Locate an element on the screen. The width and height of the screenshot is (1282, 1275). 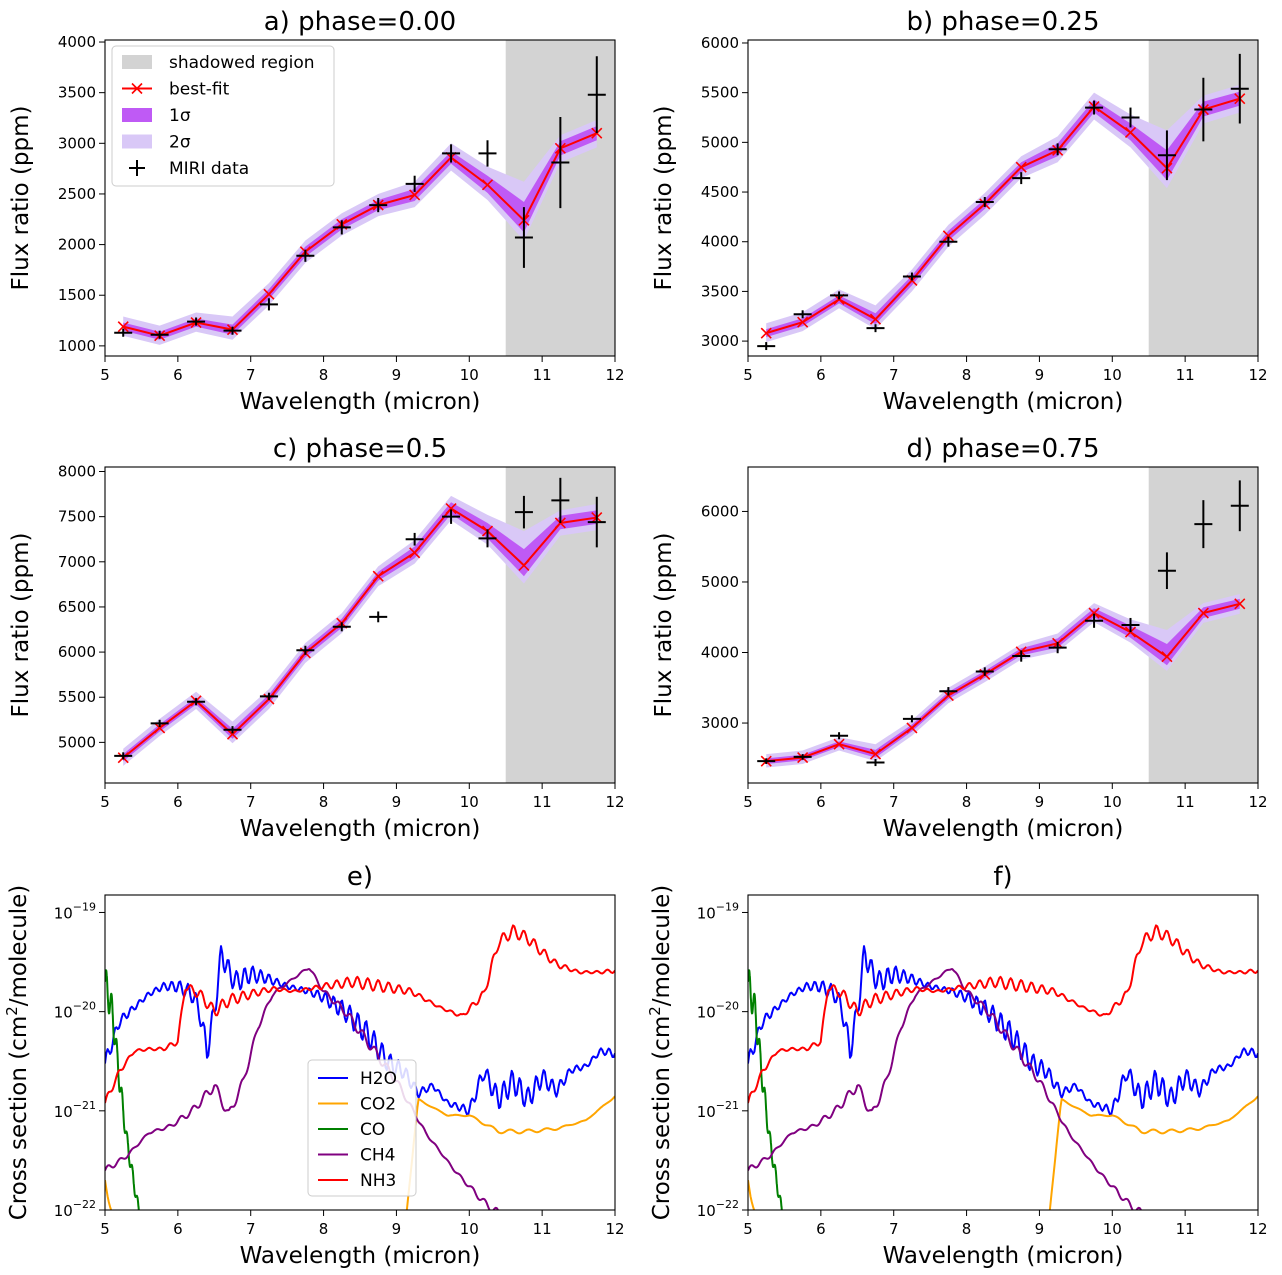
y-tick-label: 1500 is located at coordinates (77, 295).